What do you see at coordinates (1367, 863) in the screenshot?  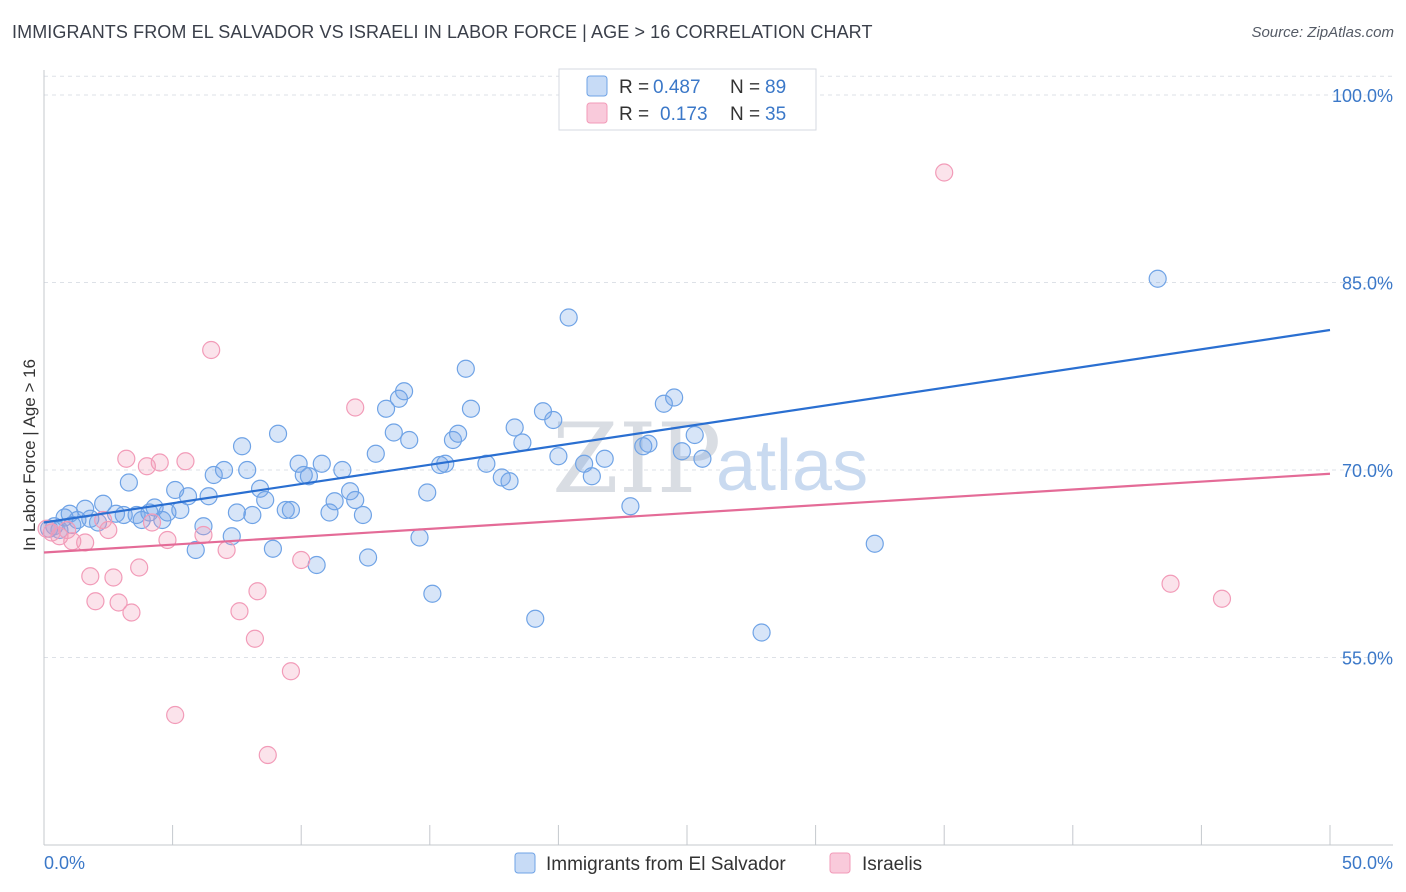 I see `x-tick-label-max: 50.0%` at bounding box center [1367, 863].